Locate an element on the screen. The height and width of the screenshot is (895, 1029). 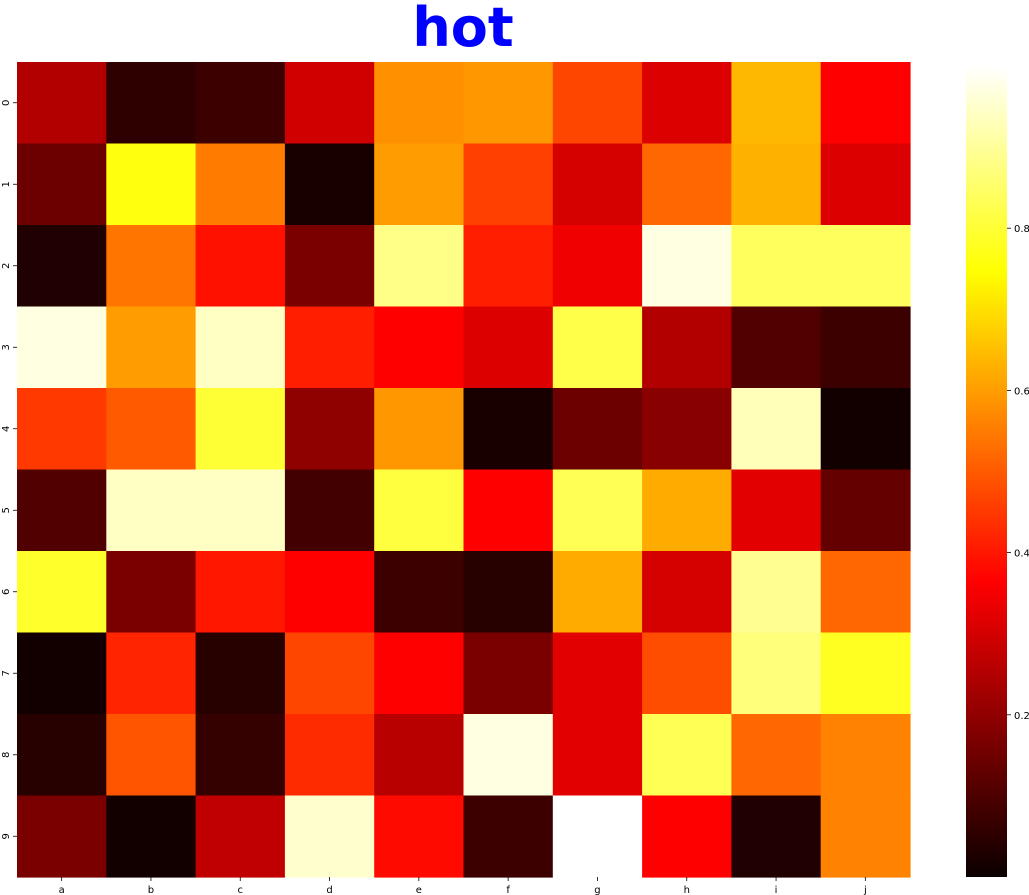
heatmap-cell-2-e is located at coordinates (419, 266).